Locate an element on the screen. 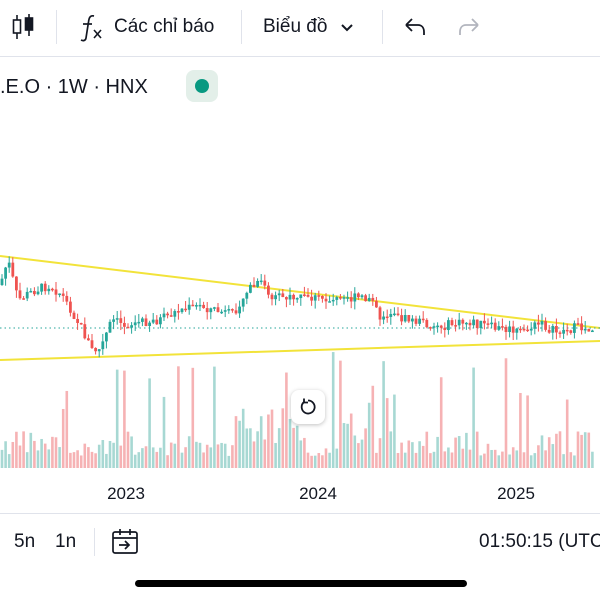  undo-icon is located at coordinates (415, 26).